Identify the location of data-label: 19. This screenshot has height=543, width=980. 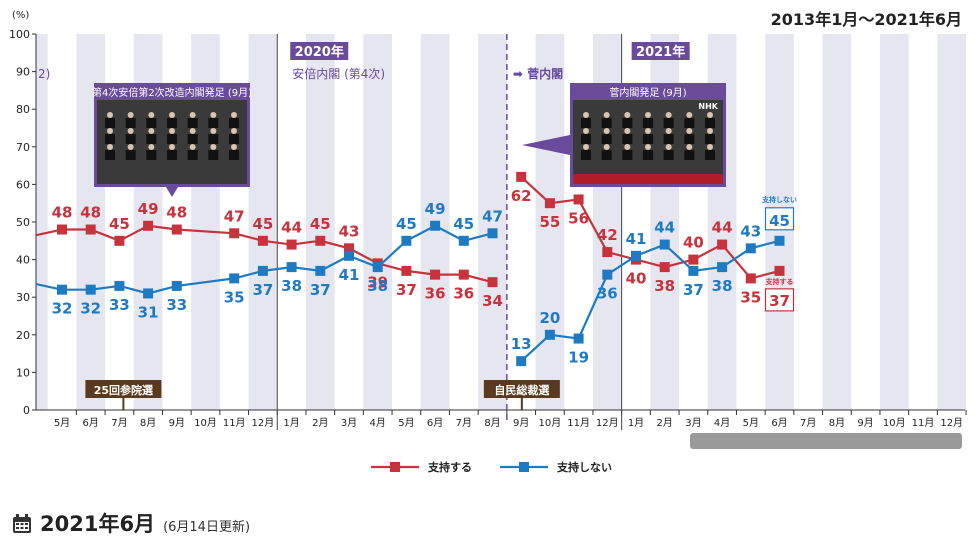
(578, 358).